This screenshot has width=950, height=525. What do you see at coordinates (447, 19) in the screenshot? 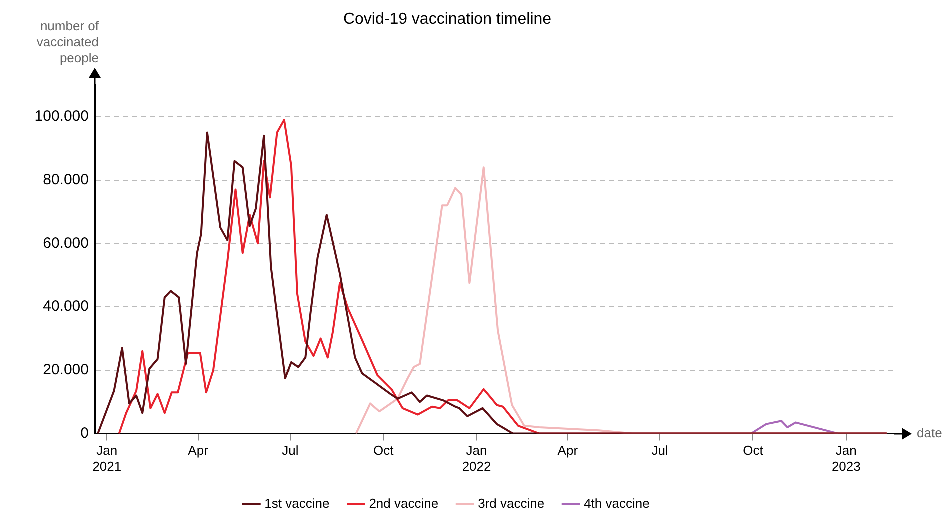
I see `chart-title: Covid-19 vaccination timeline` at bounding box center [447, 19].